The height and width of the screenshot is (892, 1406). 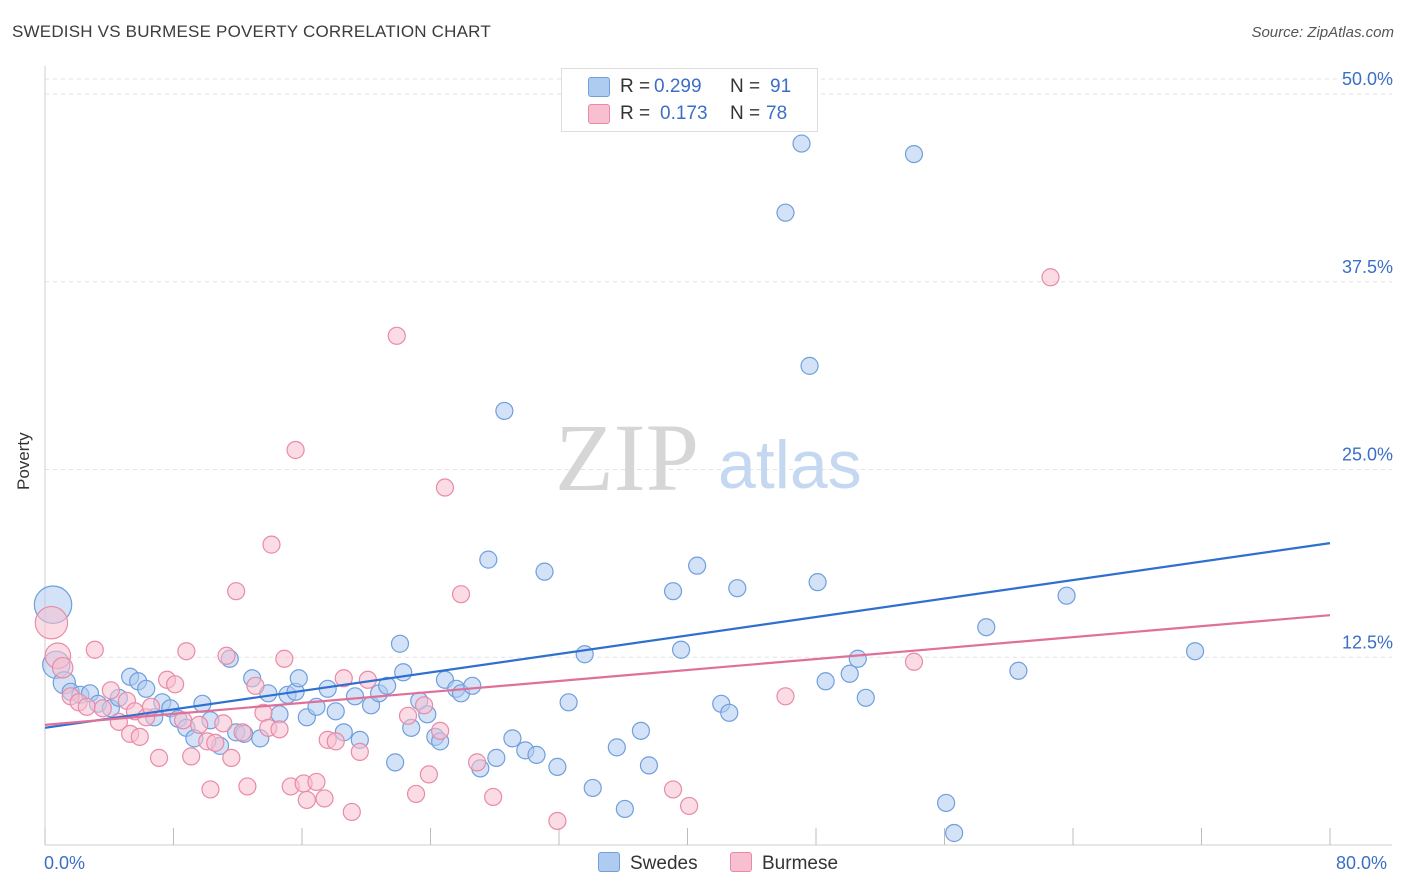 I want to click on y-tick-label: 50.0%, so click(x=1367, y=79).